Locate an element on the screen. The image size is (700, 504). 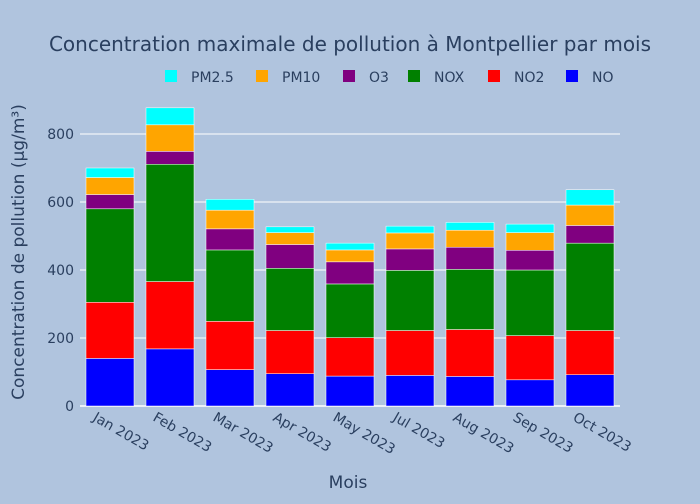
bar-no-jul-2023 is located at coordinates (410, 391).